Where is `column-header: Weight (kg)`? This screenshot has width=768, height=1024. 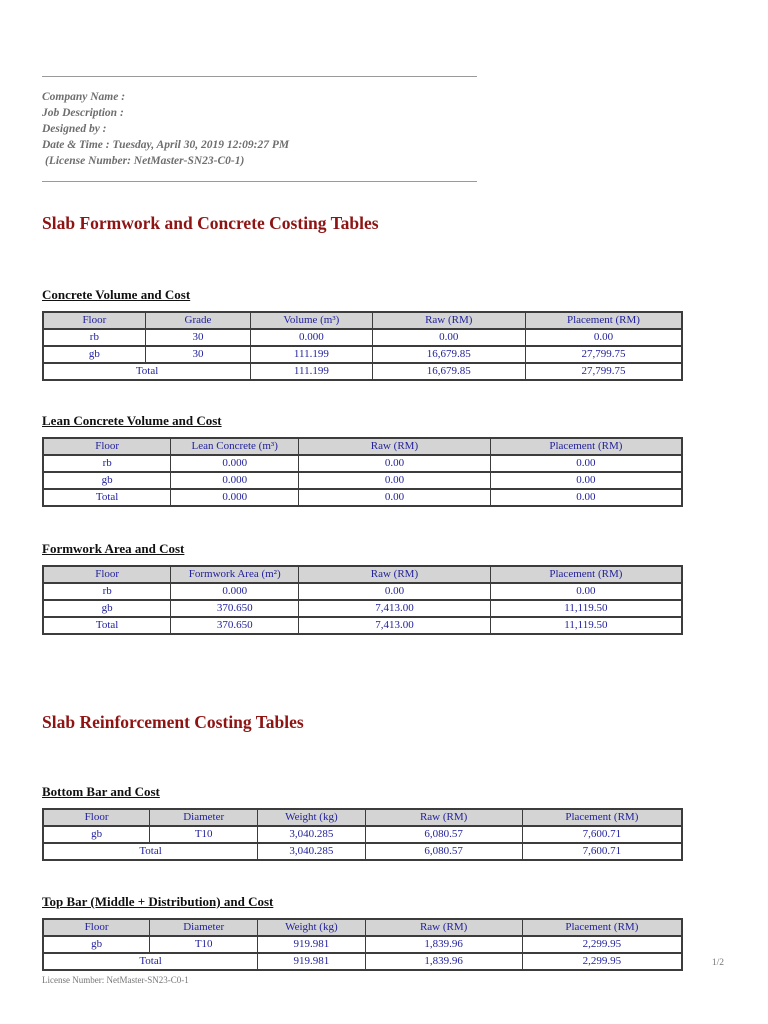 column-header: Weight (kg) is located at coordinates (311, 817).